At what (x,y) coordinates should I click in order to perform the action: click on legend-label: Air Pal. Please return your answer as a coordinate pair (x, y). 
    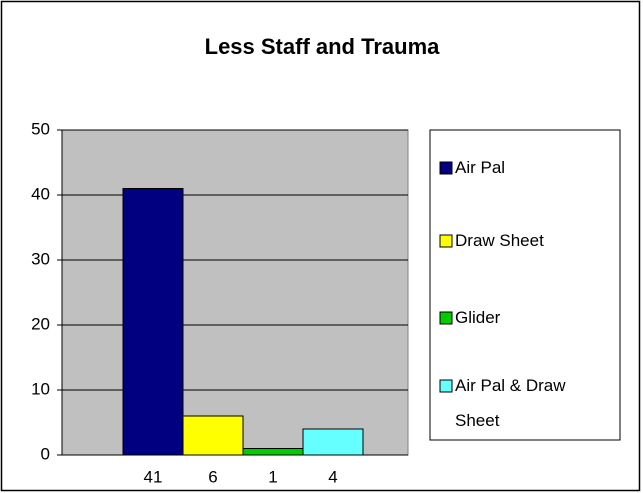
    Looking at the image, I should click on (480, 167).